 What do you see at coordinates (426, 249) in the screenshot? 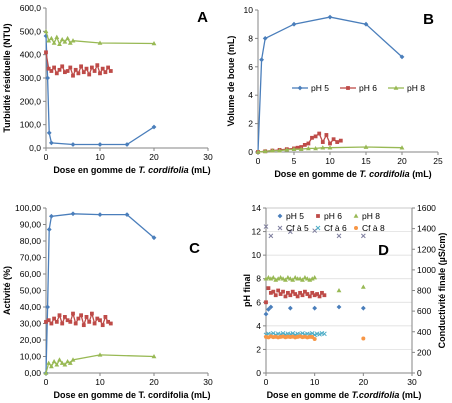
I see `y2-tick-label: 1200` at bounding box center [426, 249].